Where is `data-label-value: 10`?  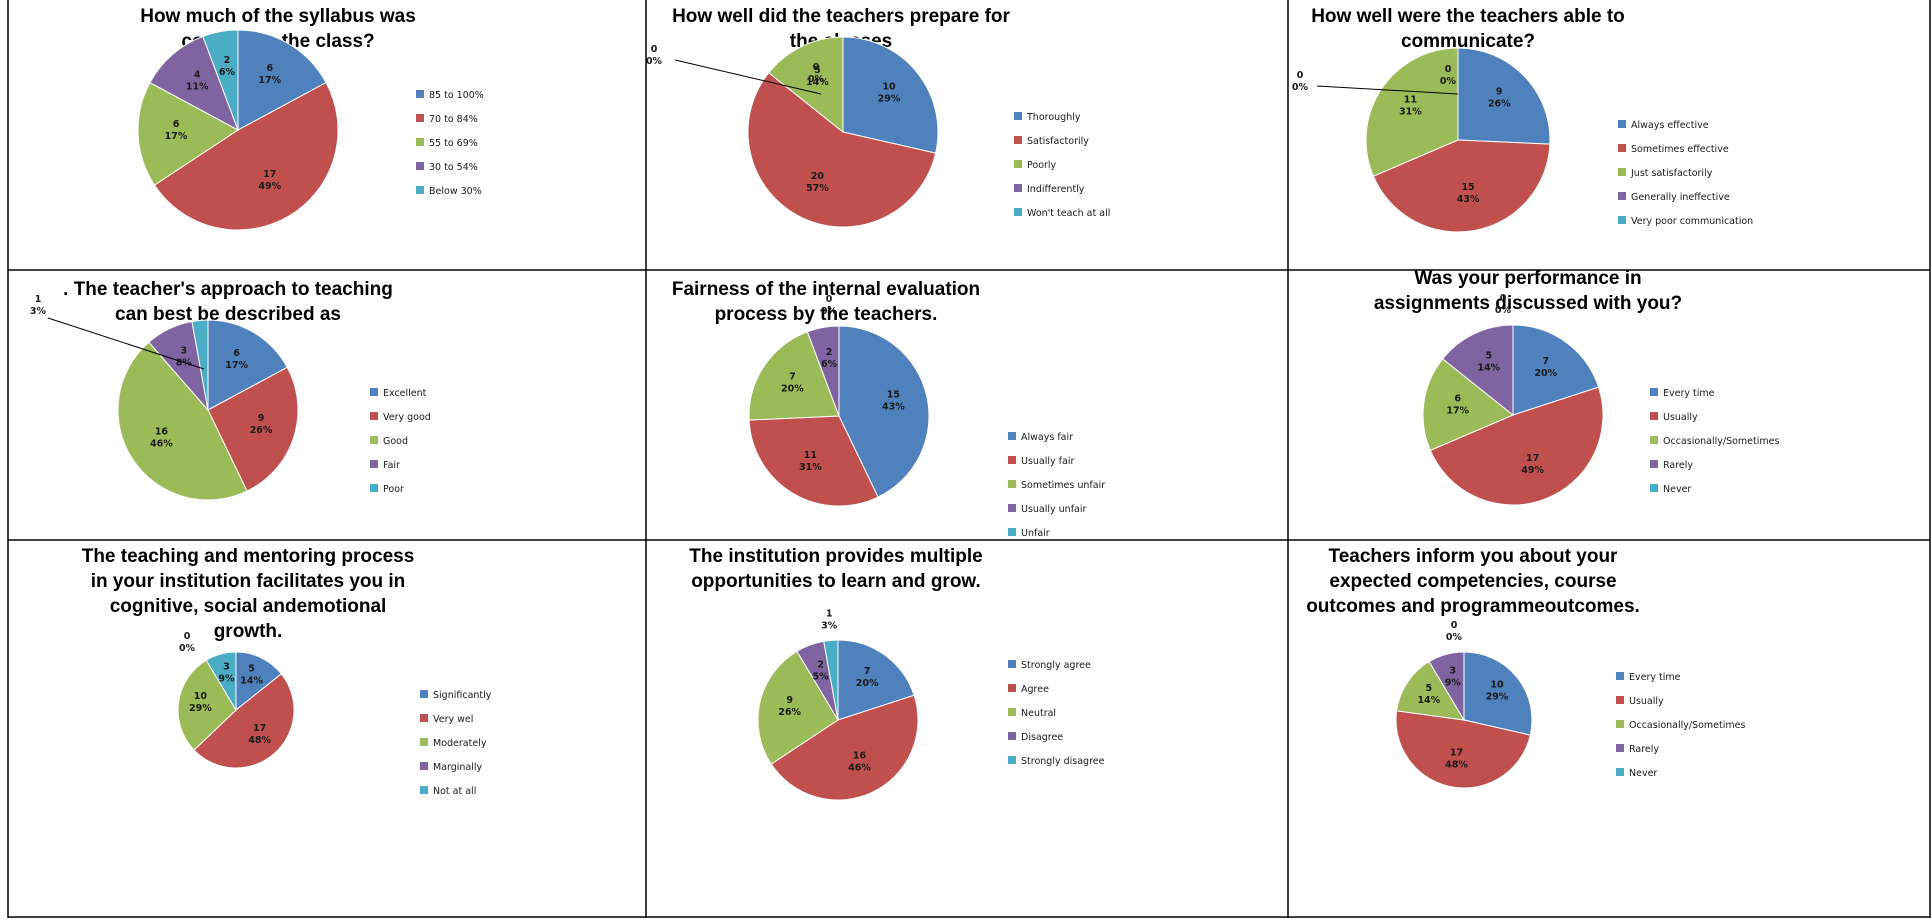 data-label-value: 10 is located at coordinates (1497, 685).